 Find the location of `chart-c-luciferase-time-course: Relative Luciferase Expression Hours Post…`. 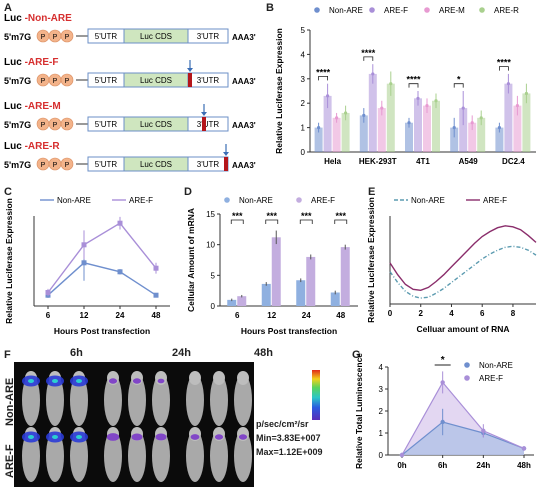

chart-c-luciferase-time-course: Relative Luciferase Expression Hours Post… is located at coordinates (87, 266).